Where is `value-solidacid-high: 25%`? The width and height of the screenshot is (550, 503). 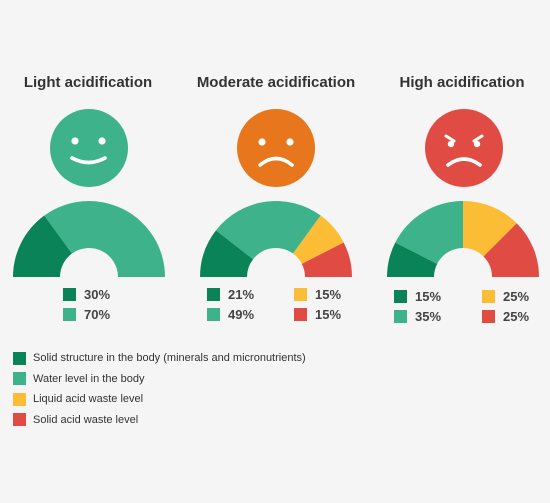
value-solidacid-high: 25% is located at coordinates (505, 316).